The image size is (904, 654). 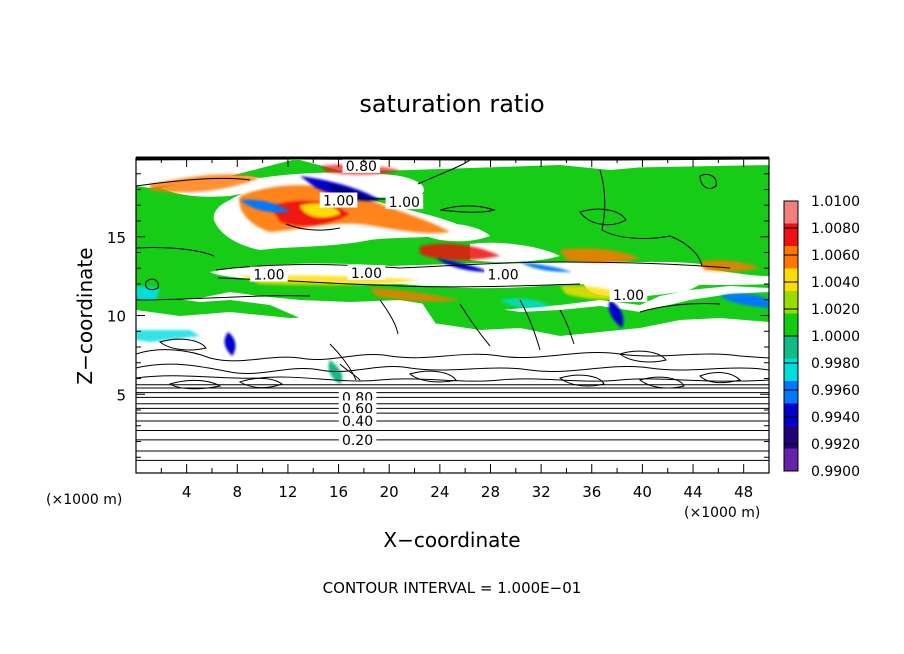 I want to click on y-tick-label-10: 10, so click(x=116, y=317).